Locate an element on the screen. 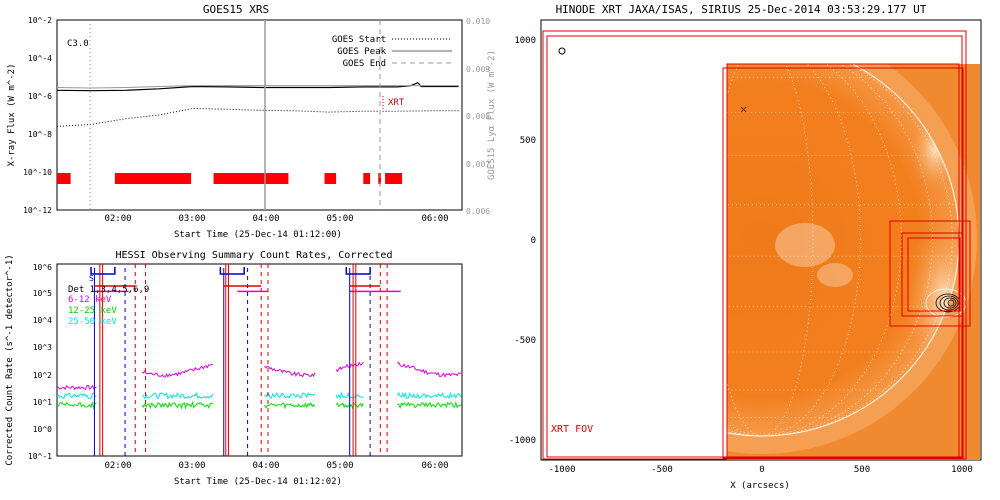  goes-y2tick-4: 0.006 is located at coordinates (478, 211).